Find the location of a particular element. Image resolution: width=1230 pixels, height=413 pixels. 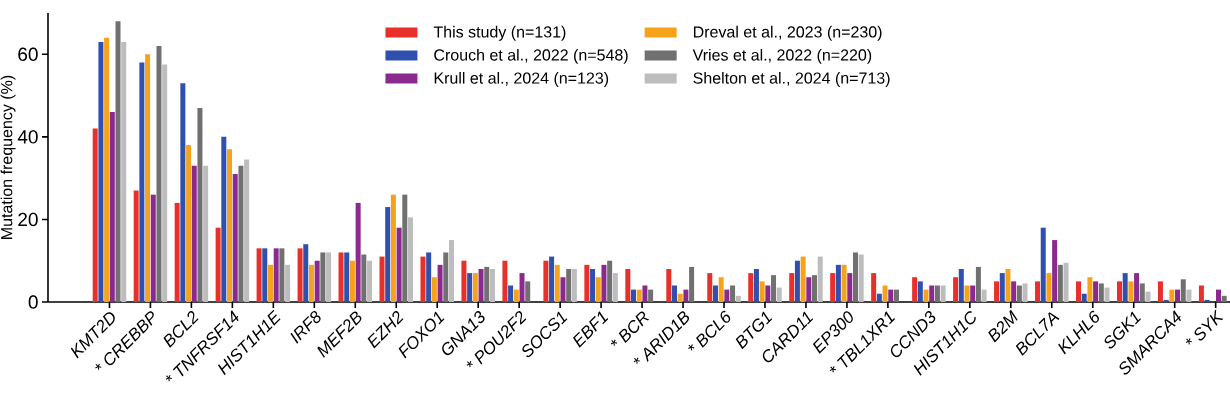

legend-label: Dreval et al., 2023 (n=230) is located at coordinates (787, 33).